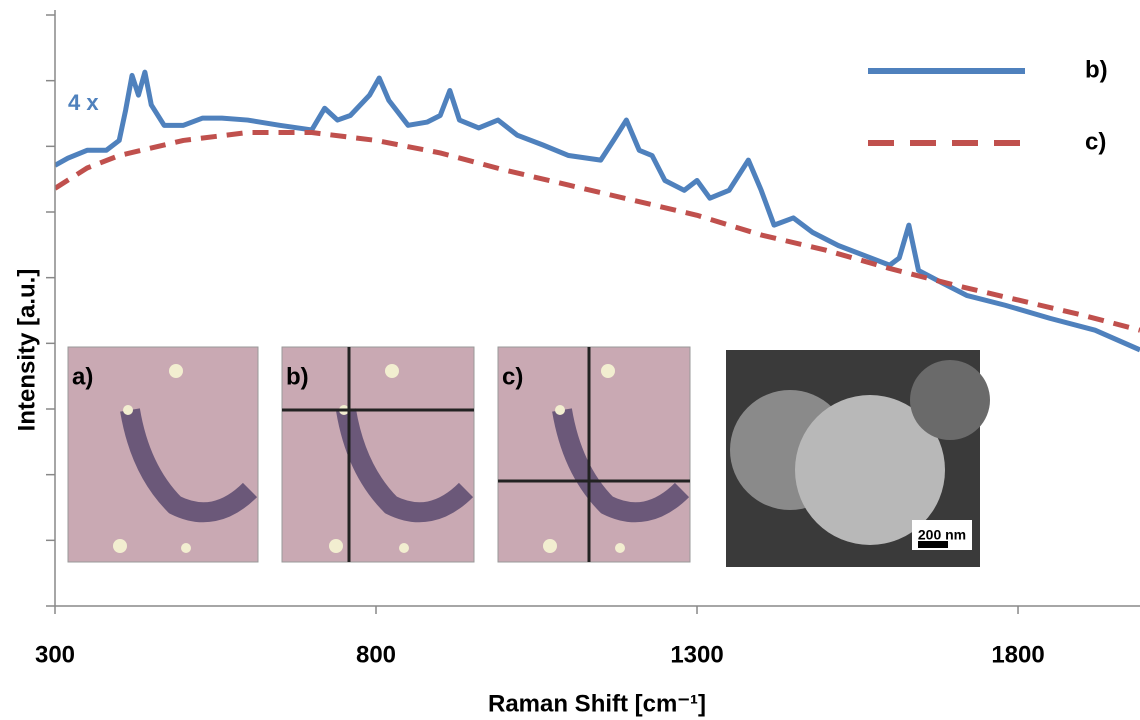 This screenshot has width=1140, height=720. I want to click on legend-label: c), so click(1095, 141).